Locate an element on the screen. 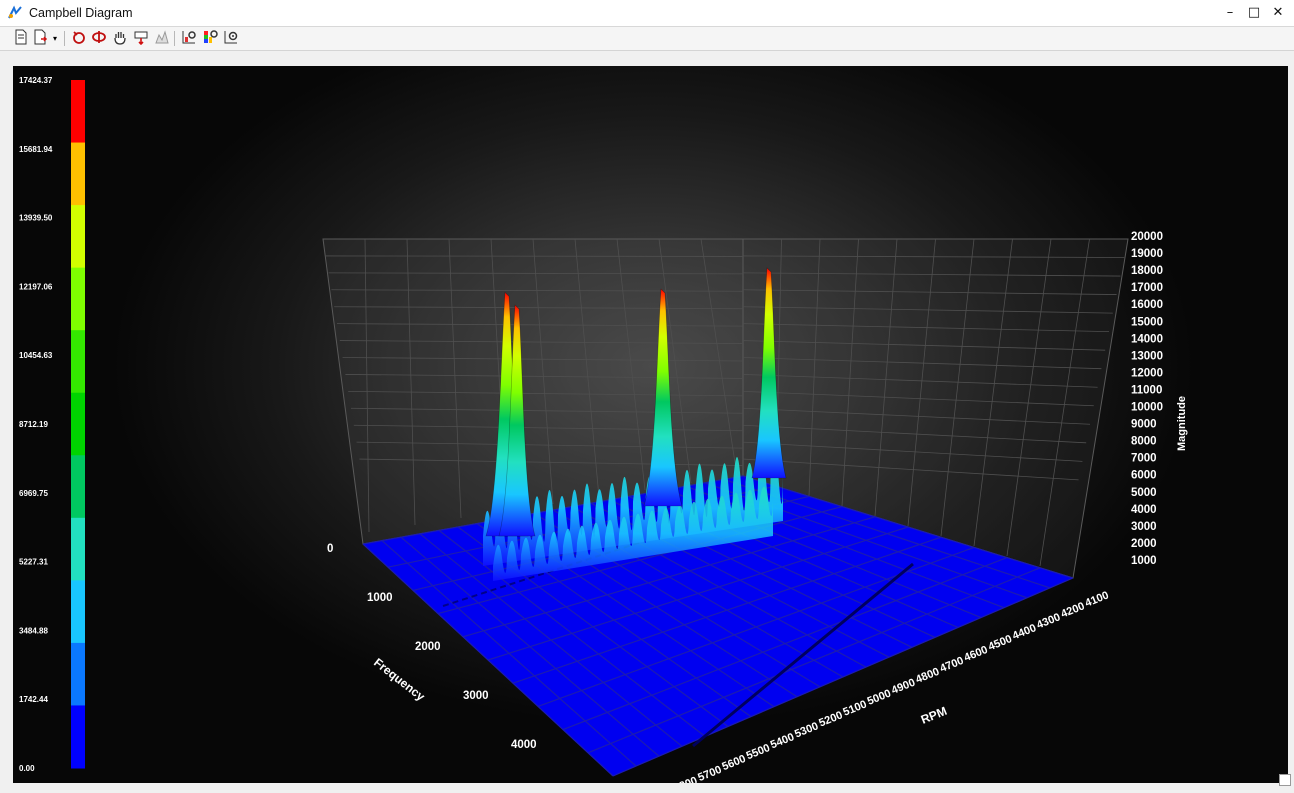 The image size is (1294, 793). rpm-tick: 4100 is located at coordinates (1096, 599).